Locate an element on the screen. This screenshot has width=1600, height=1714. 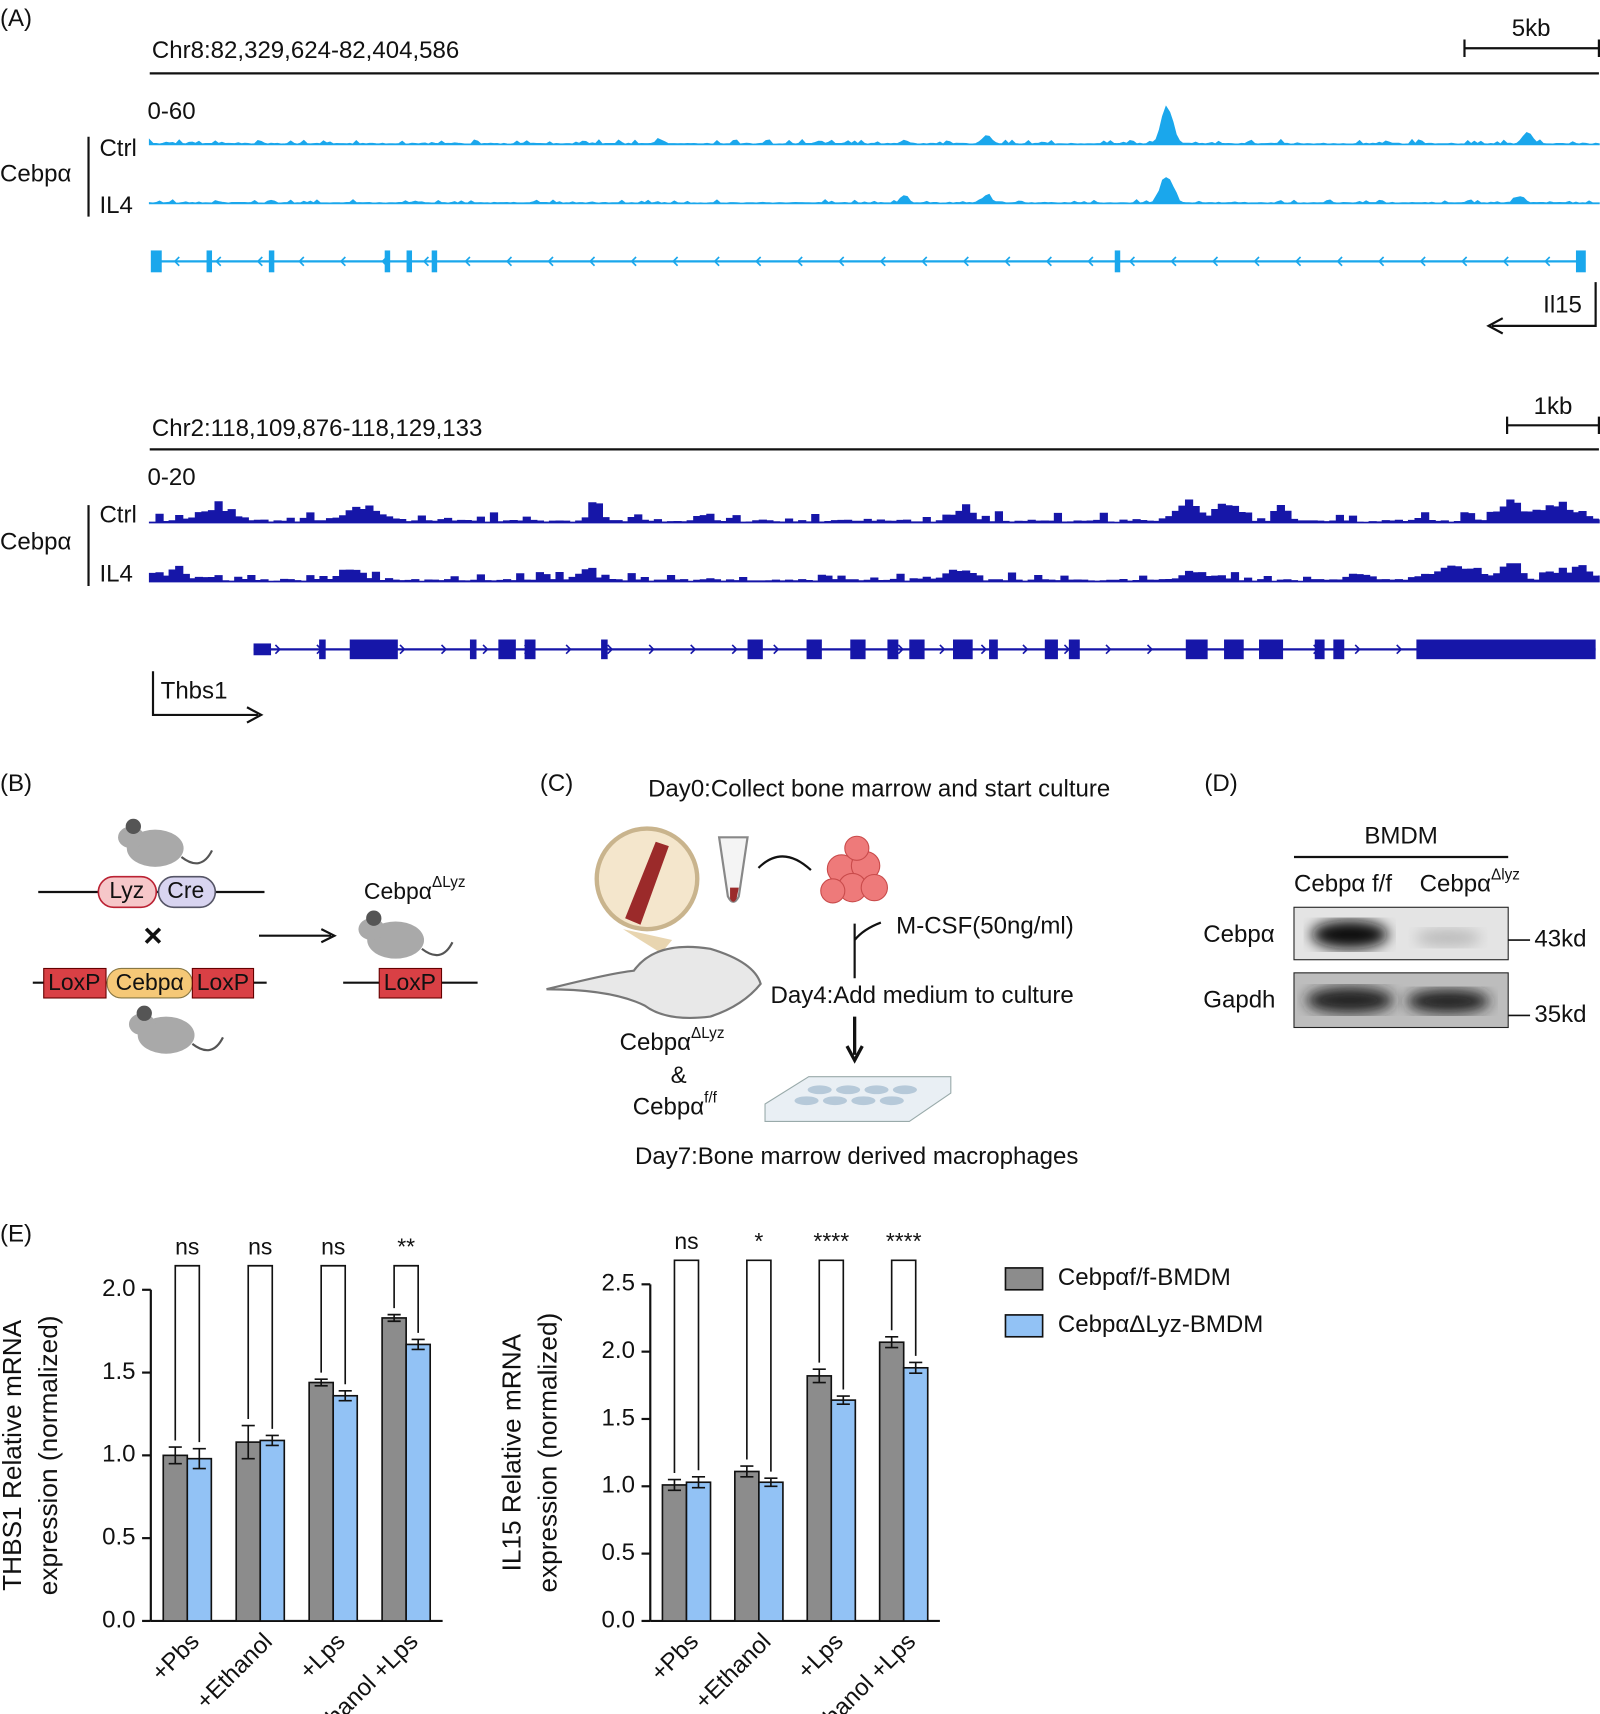
y-axis-label: expression (normalized) is located at coordinates (548, 1453).